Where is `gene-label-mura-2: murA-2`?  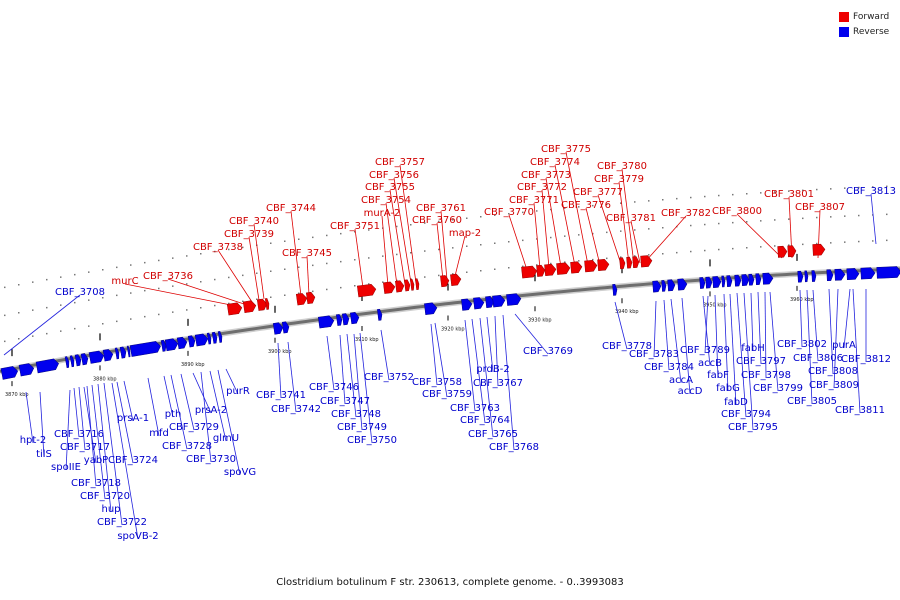
gene-label-mura-2: murA-2 is located at coordinates (382, 213).